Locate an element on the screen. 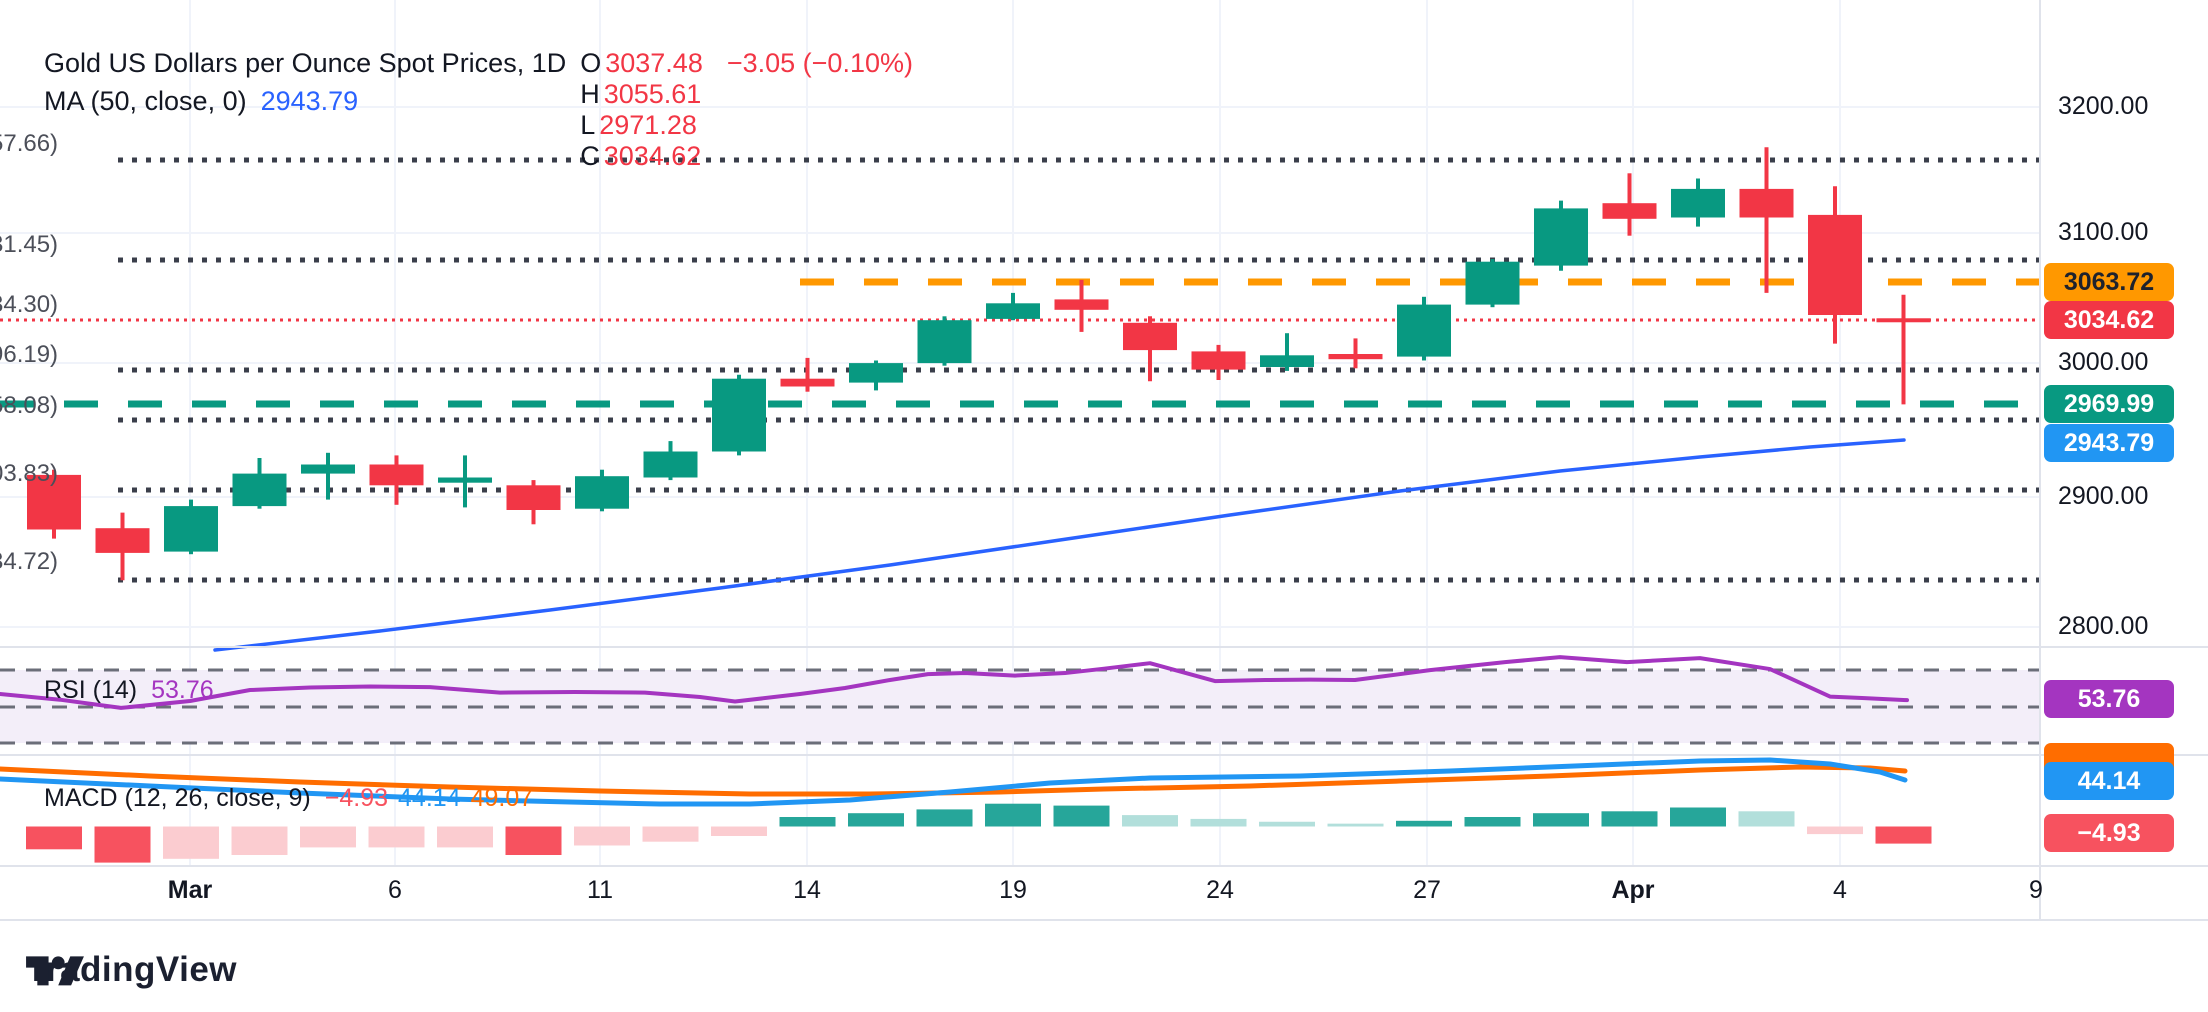  macd-legend-row: MACD (12, 26, close, 9) −4.93 44.14 49.07 is located at coordinates (293, 798).